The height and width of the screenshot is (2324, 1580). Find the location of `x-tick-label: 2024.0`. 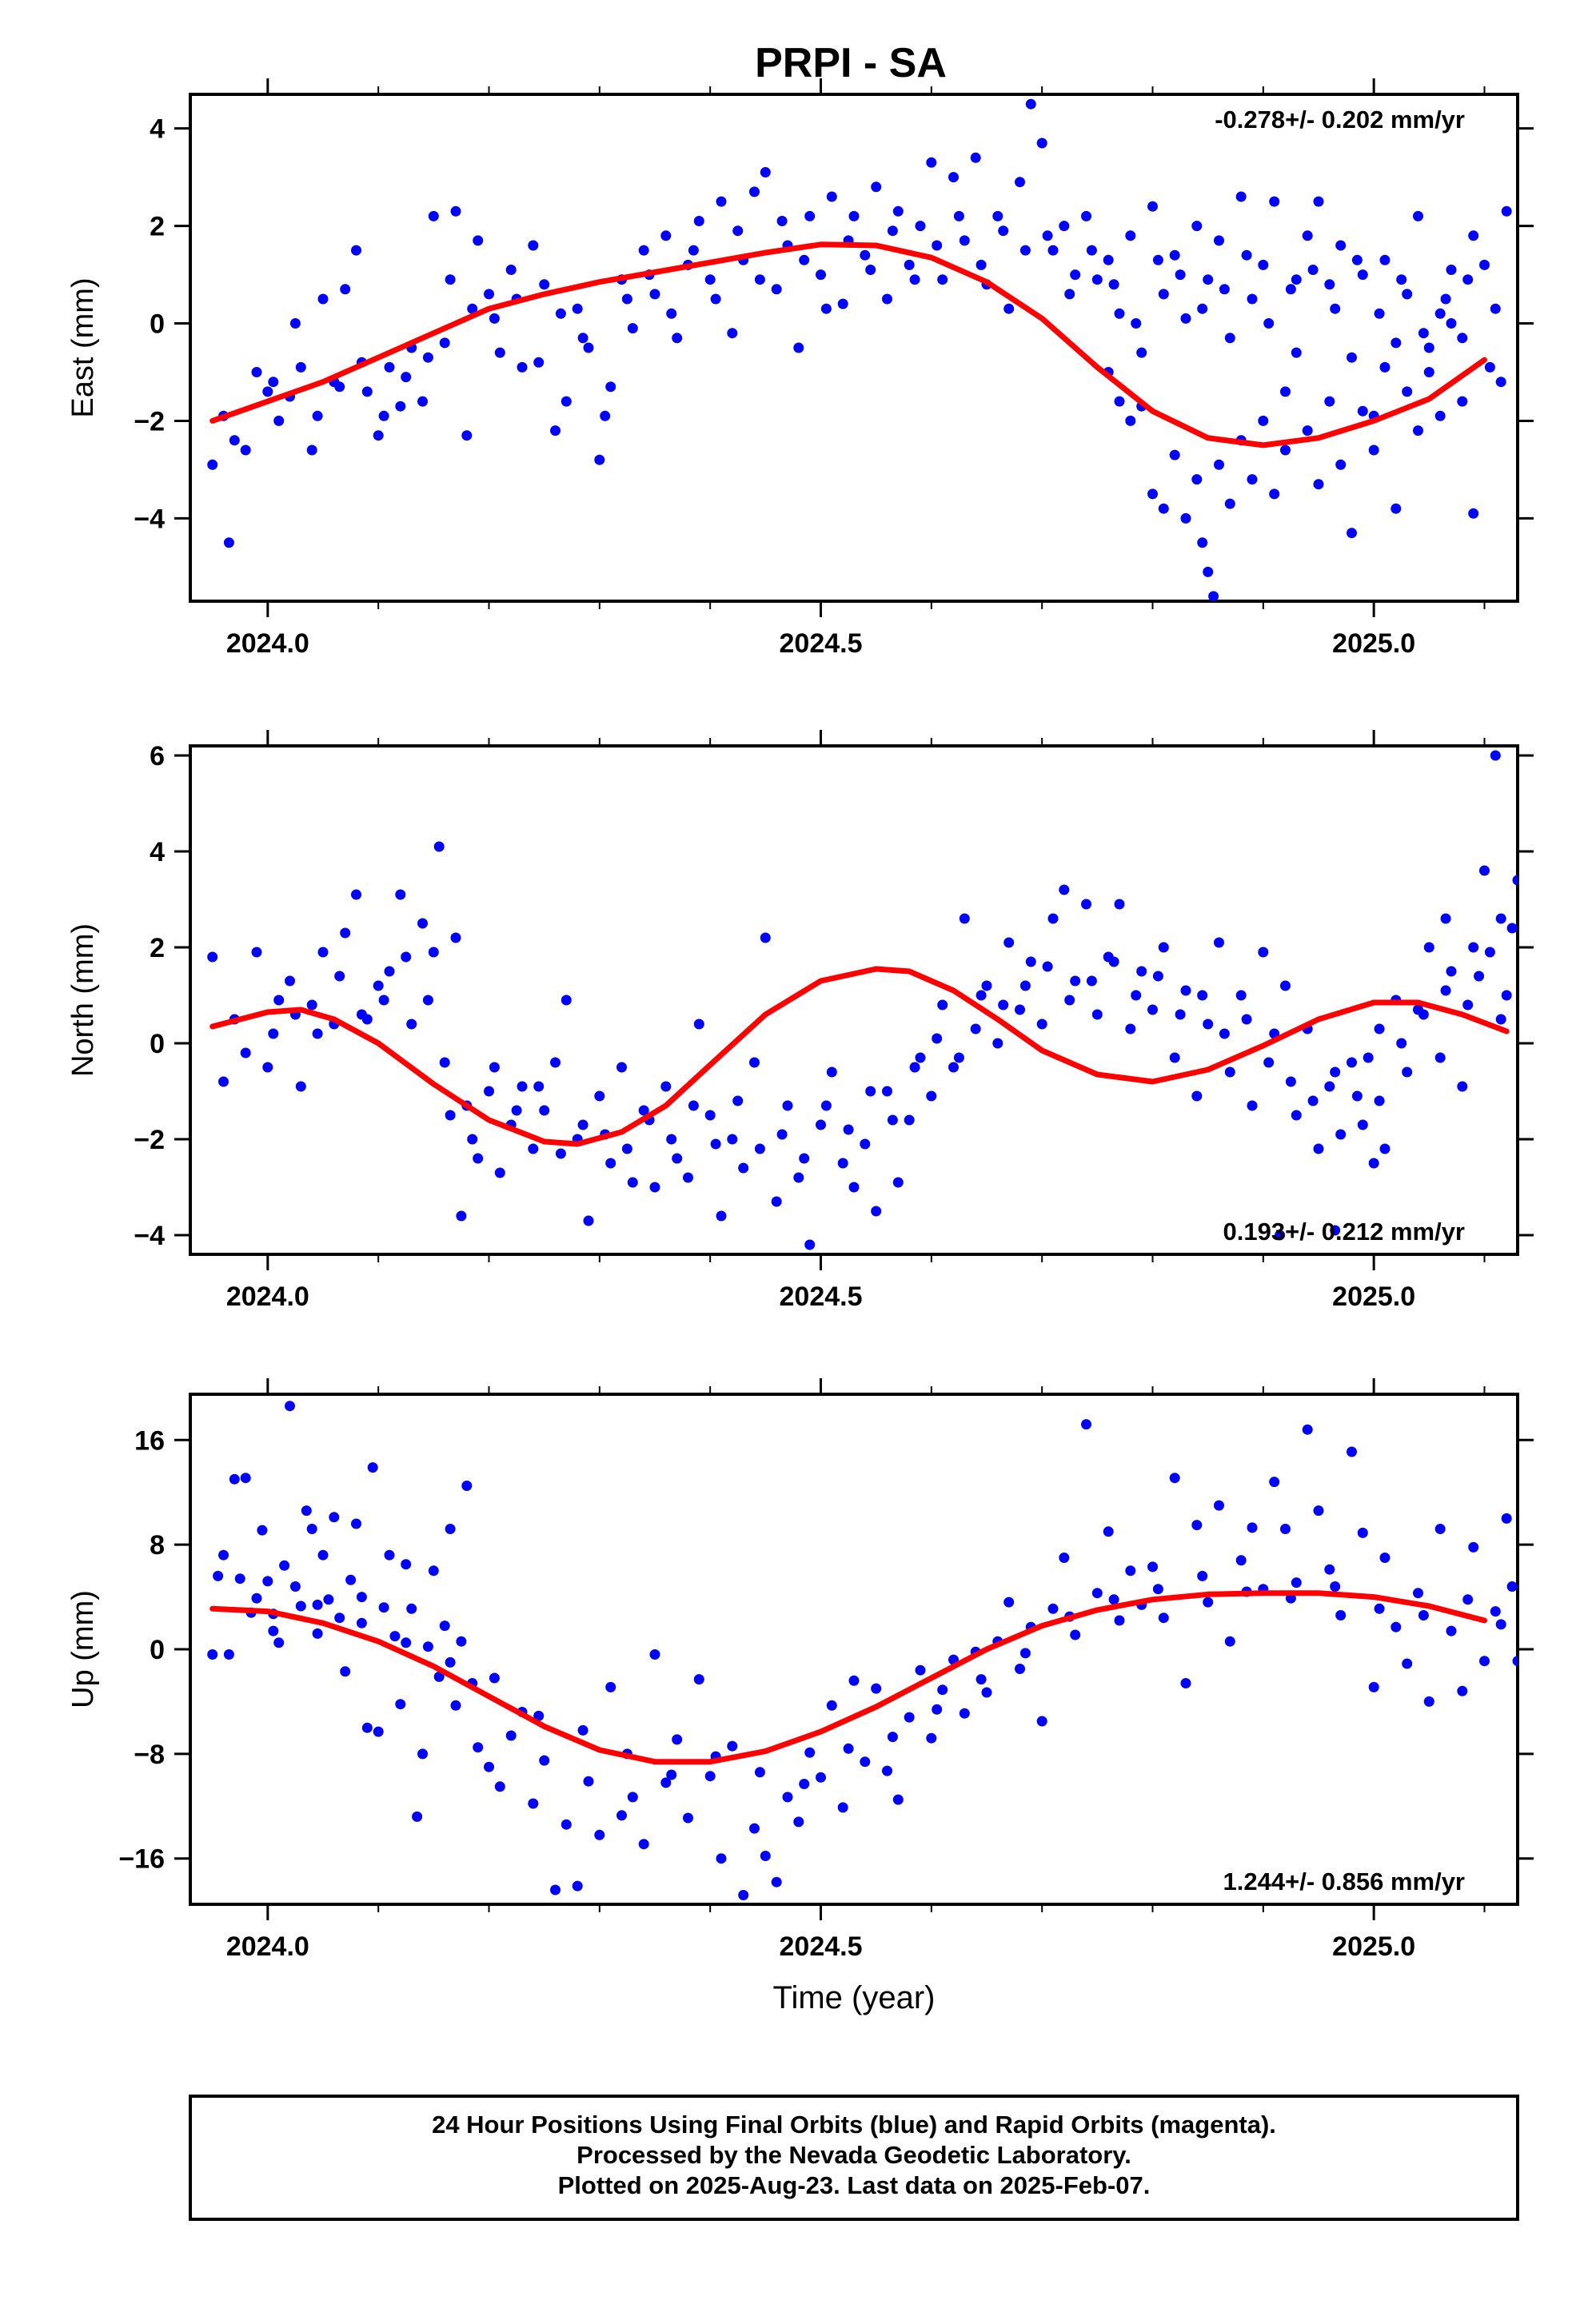

x-tick-label: 2024.0 is located at coordinates (267, 644).